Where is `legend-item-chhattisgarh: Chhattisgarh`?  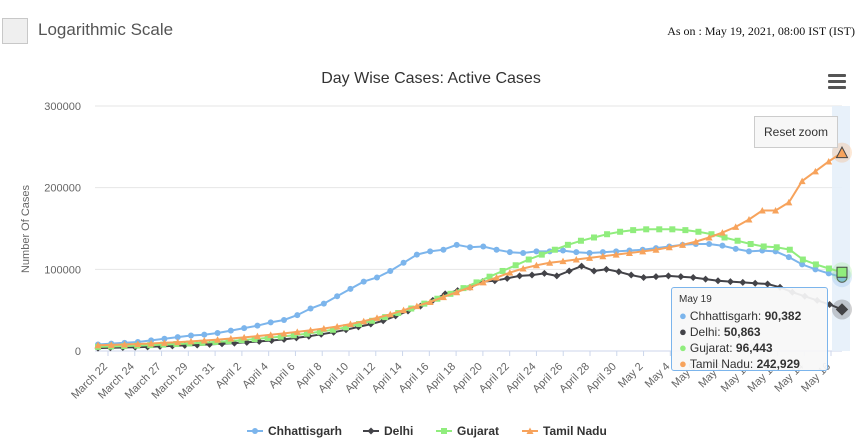 legend-item-chhattisgarh: Chhattisgarh is located at coordinates (294, 431).